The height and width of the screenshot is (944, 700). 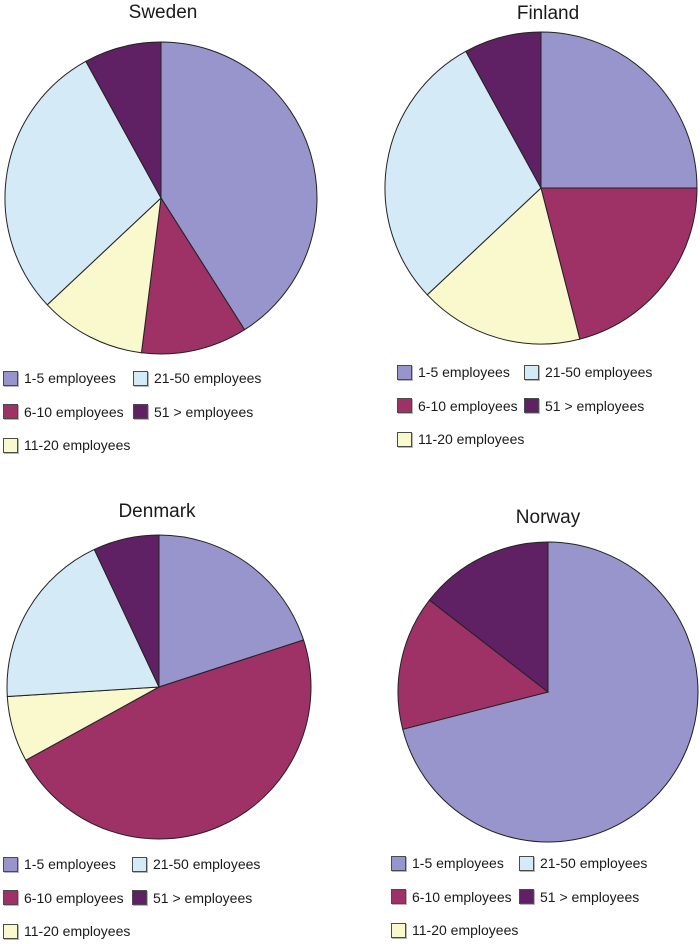 I want to click on legend-item-norway-11-20-employees: 11-20 employees, so click(x=455, y=930).